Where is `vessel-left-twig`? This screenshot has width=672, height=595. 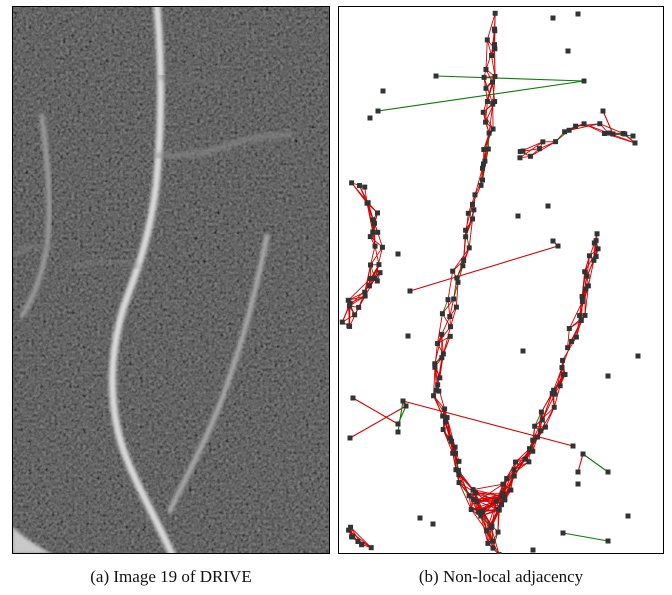 vessel-left-twig is located at coordinates (30, 250).